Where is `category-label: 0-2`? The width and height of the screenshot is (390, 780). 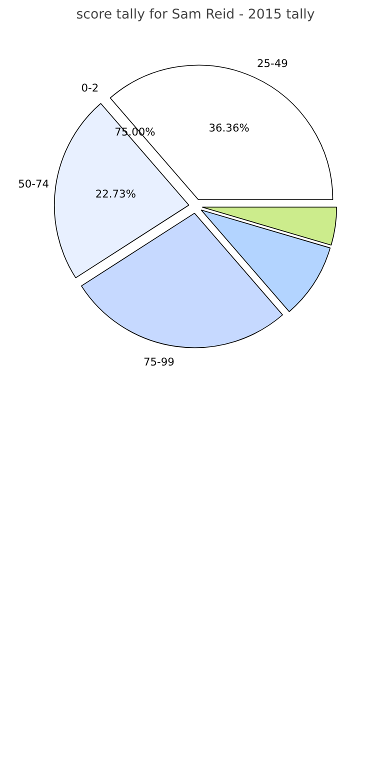 category-label: 0-2 is located at coordinates (90, 87).